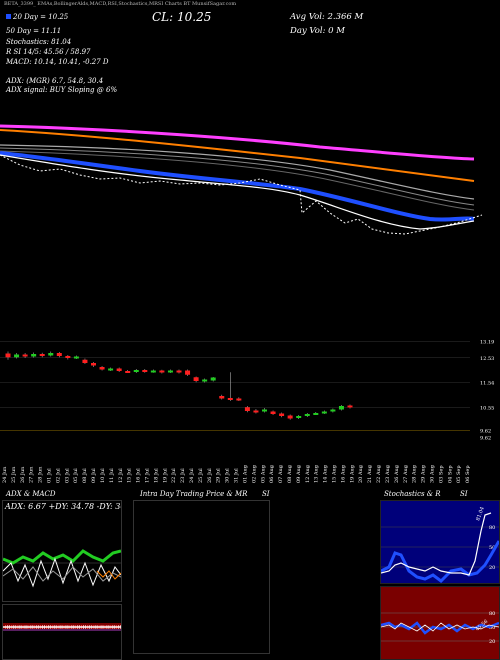  I want to click on date-label: 11 Jul, so click(112, 475).